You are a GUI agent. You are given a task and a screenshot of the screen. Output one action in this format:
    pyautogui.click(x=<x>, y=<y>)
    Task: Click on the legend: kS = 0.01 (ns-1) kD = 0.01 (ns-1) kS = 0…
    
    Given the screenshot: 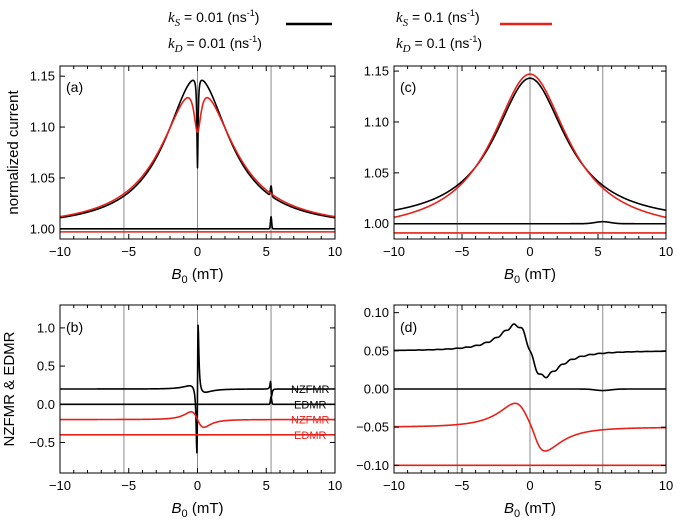 What is the action you would take?
    pyautogui.click(x=360, y=31)
    